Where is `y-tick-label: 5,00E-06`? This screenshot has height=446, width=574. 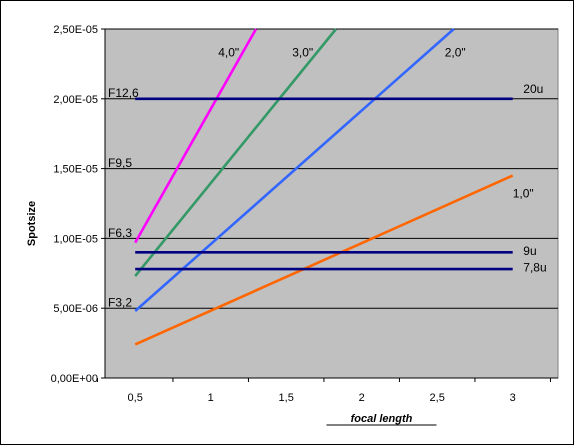
y-tick-label: 5,00E-06 is located at coordinates (75, 309).